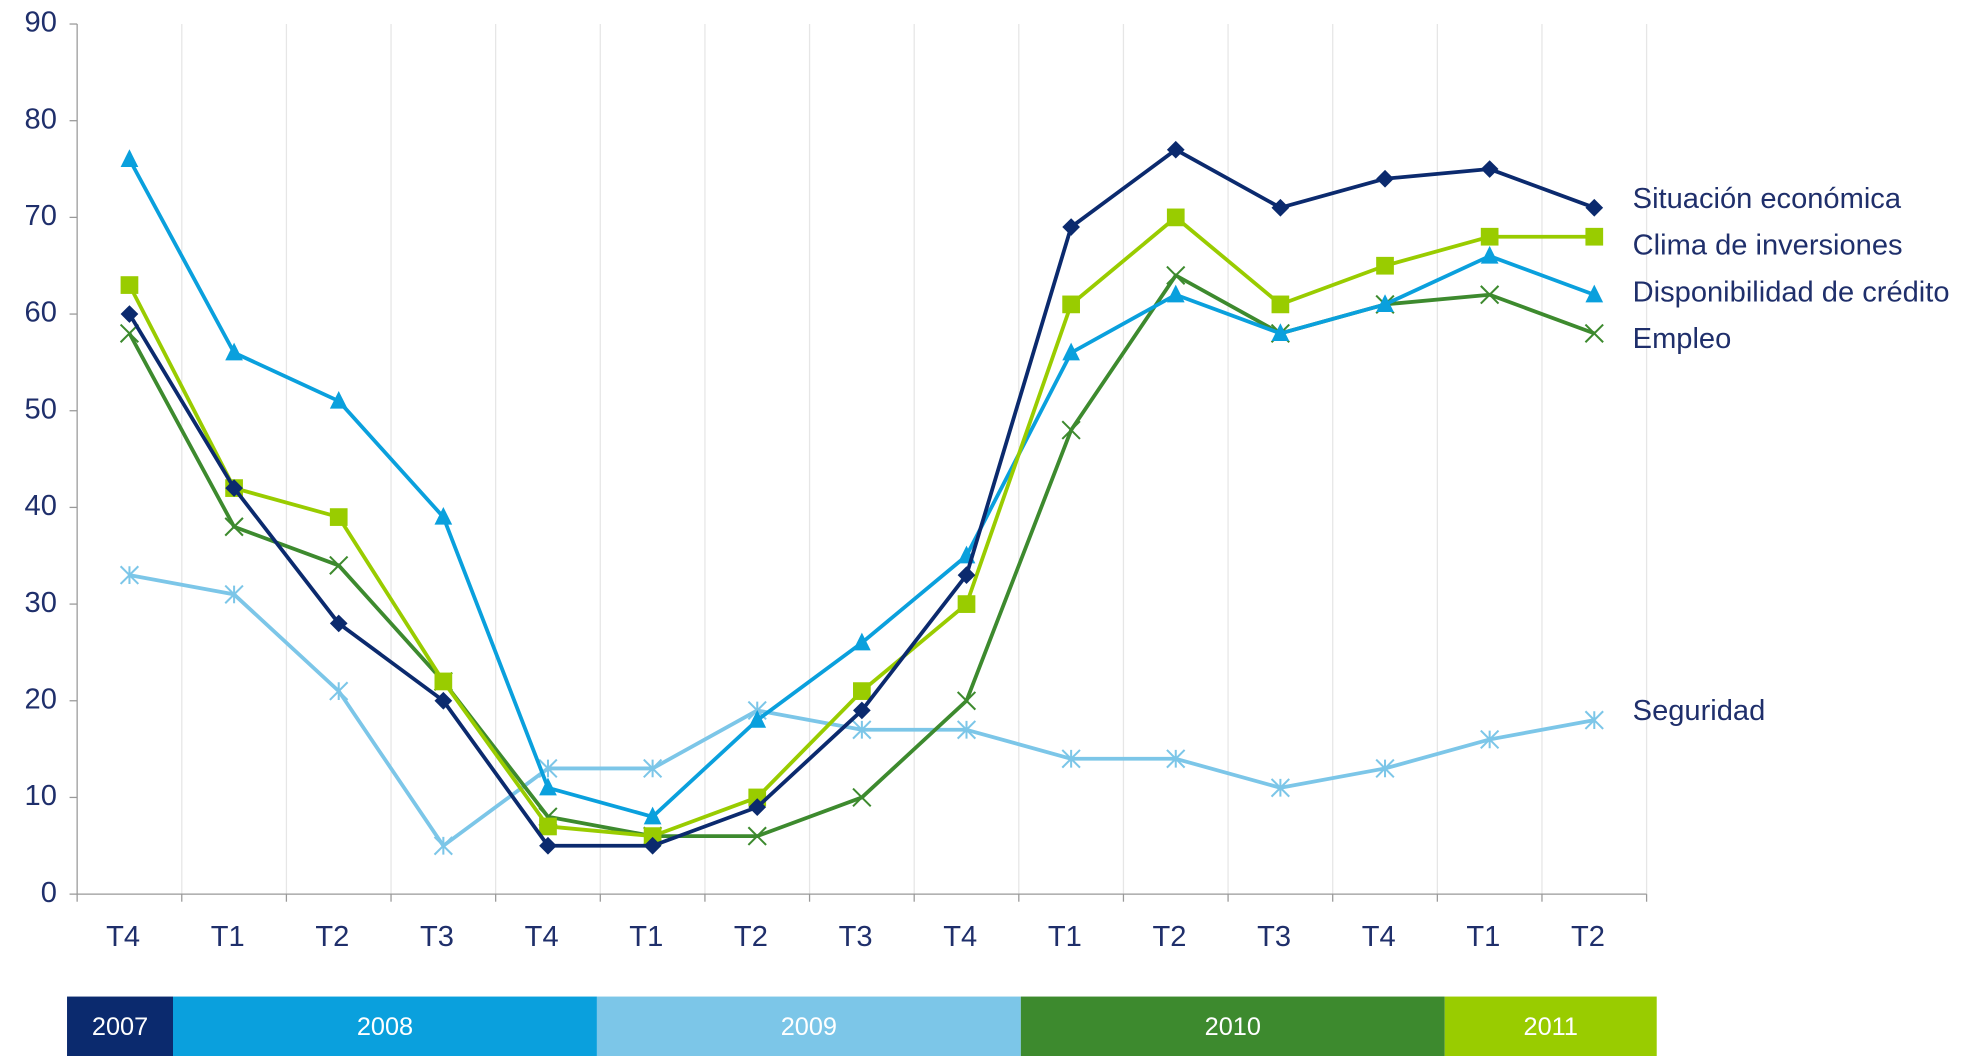  Describe the element at coordinates (41, 313) in the screenshot. I see `y-tick-label: 60` at that location.